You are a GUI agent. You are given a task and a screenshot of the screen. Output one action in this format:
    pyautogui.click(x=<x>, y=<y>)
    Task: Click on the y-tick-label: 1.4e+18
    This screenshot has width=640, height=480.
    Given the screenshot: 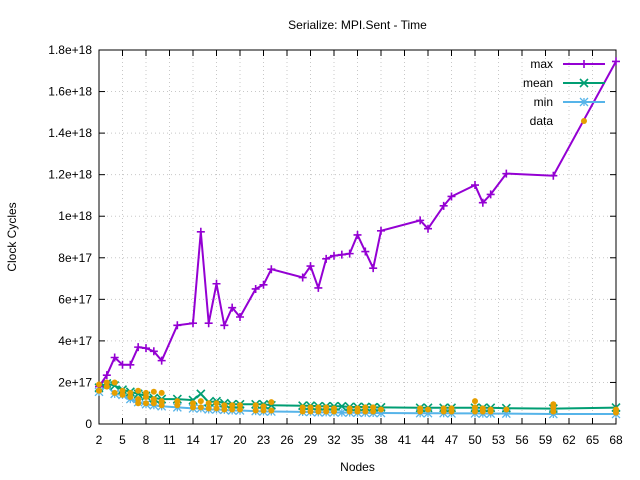 What is the action you would take?
    pyautogui.click(x=70, y=133)
    